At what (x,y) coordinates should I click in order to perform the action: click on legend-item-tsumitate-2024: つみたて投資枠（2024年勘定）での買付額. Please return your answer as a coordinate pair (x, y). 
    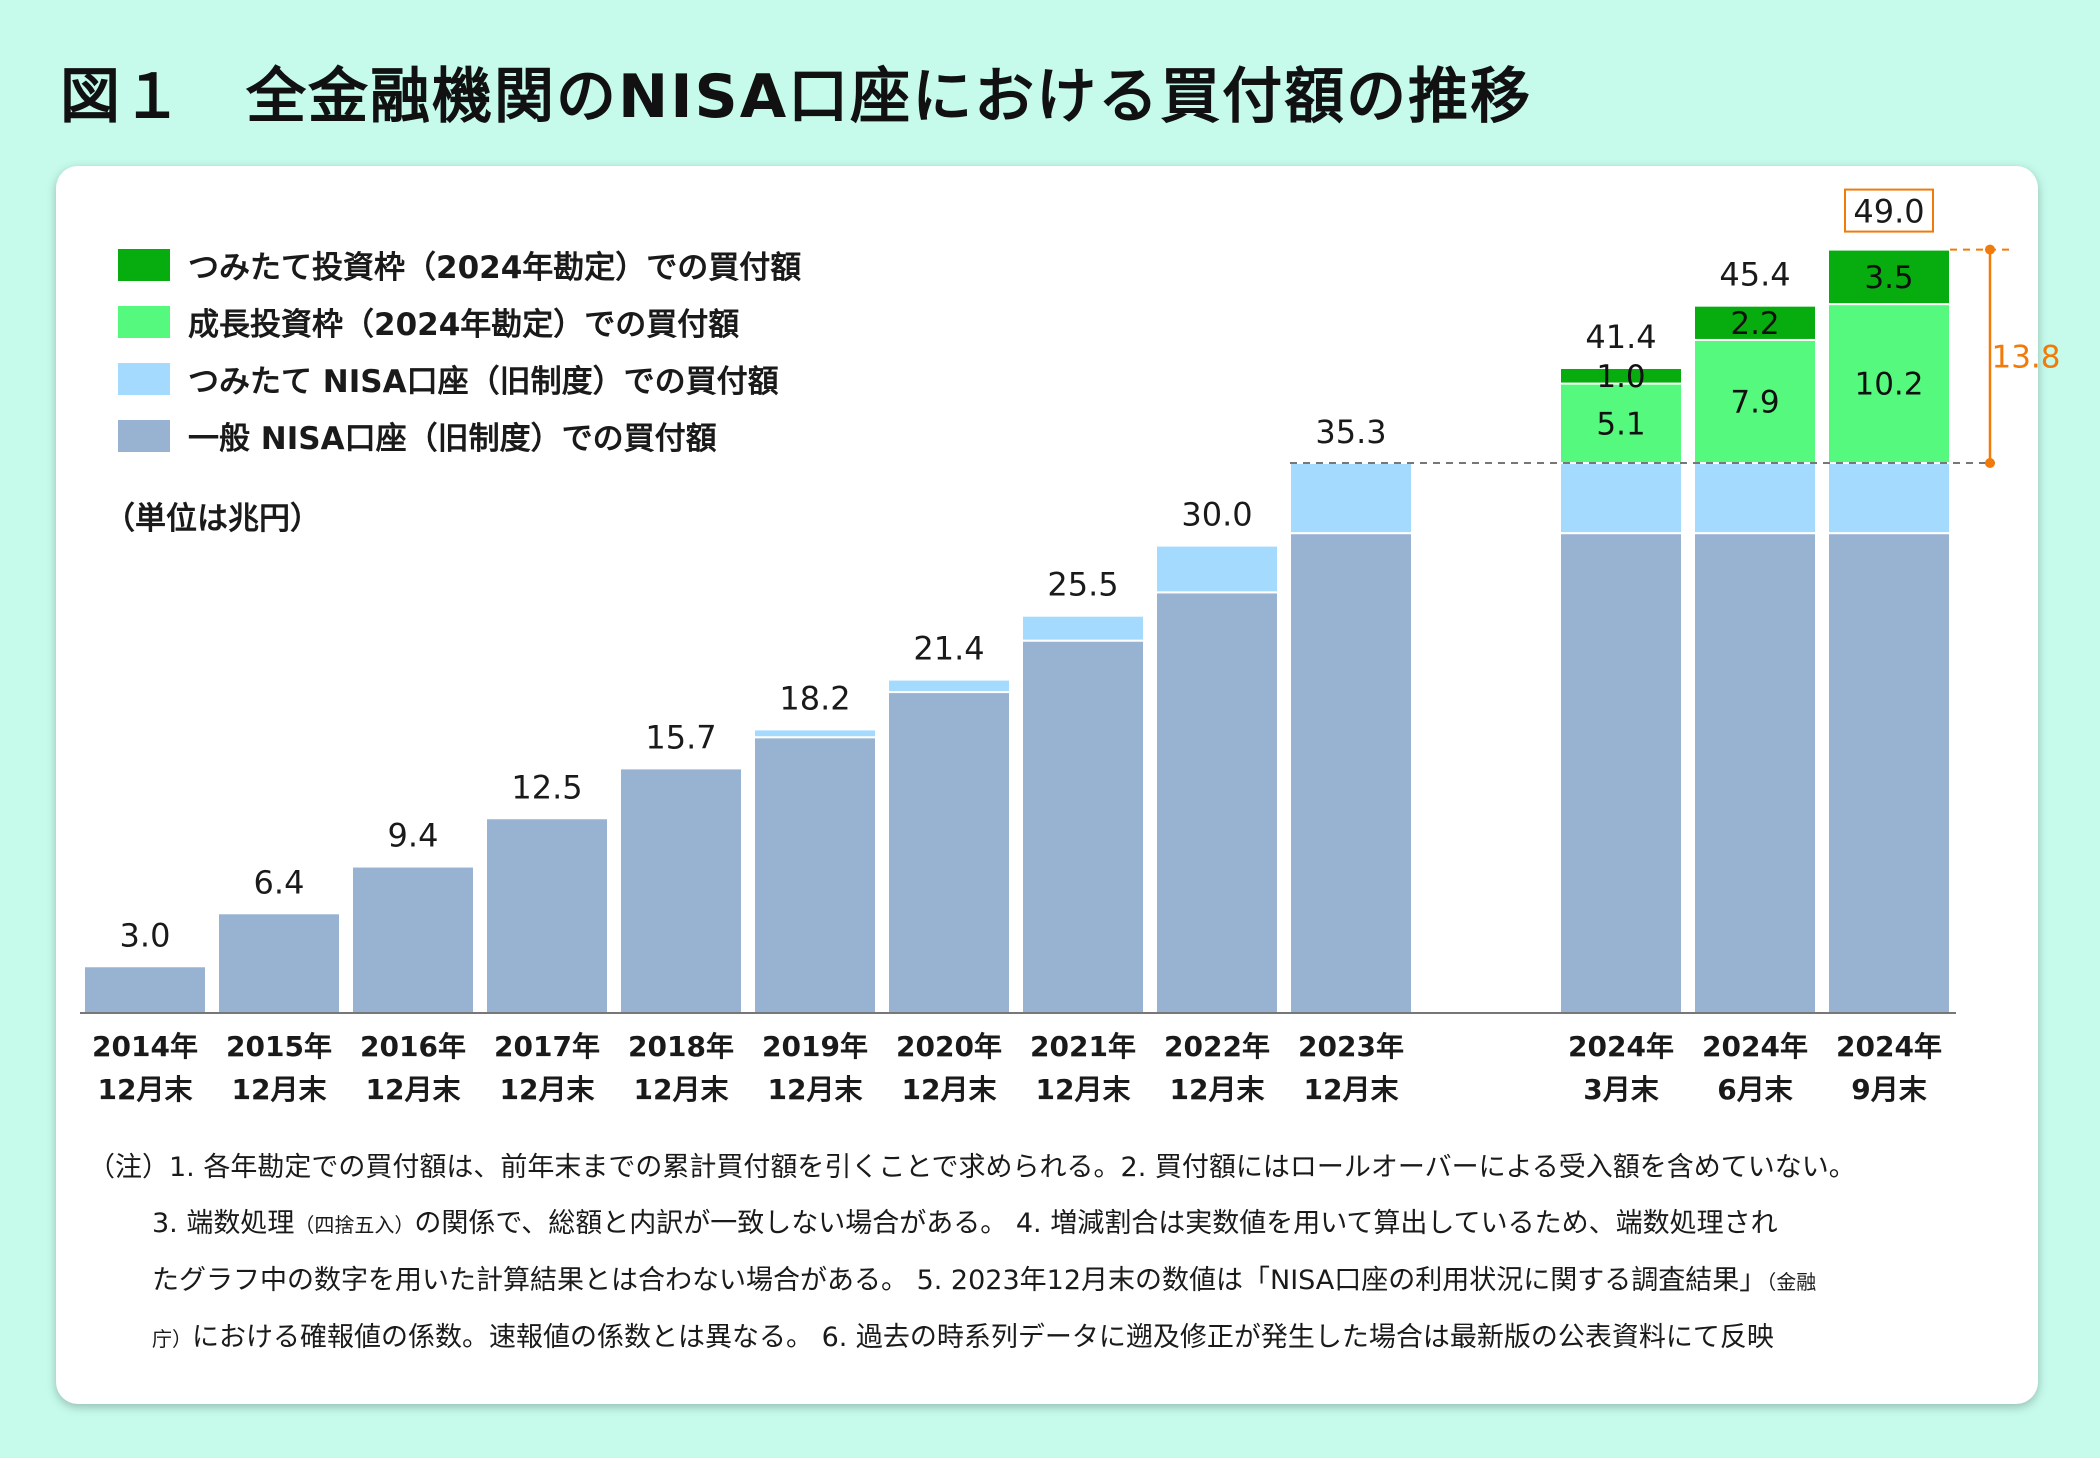
    Looking at the image, I should click on (459, 264).